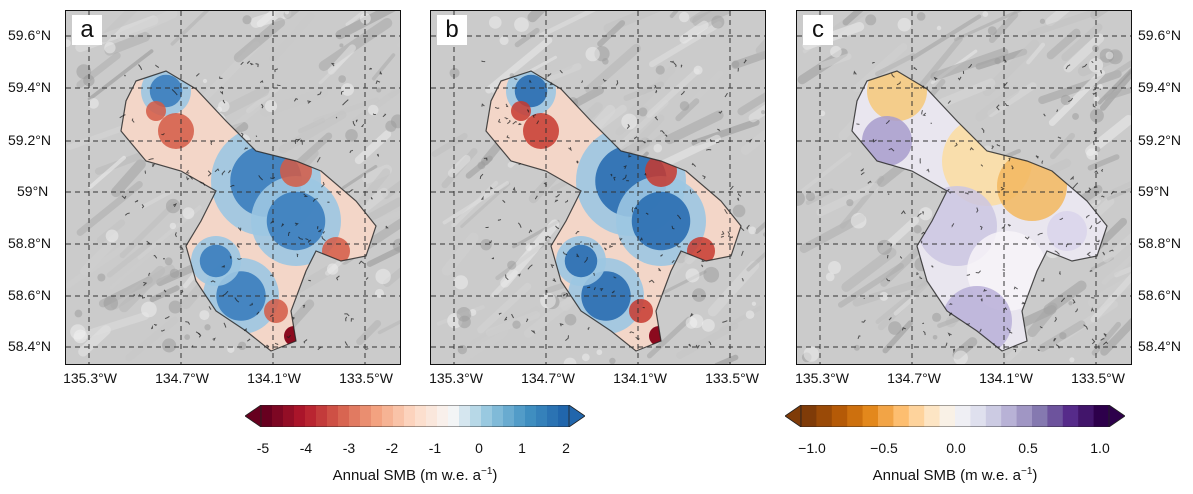 The width and height of the screenshot is (1193, 494). Describe the element at coordinates (487, 471) in the screenshot. I see `colorbar-smb-label-sup: −1` at that location.